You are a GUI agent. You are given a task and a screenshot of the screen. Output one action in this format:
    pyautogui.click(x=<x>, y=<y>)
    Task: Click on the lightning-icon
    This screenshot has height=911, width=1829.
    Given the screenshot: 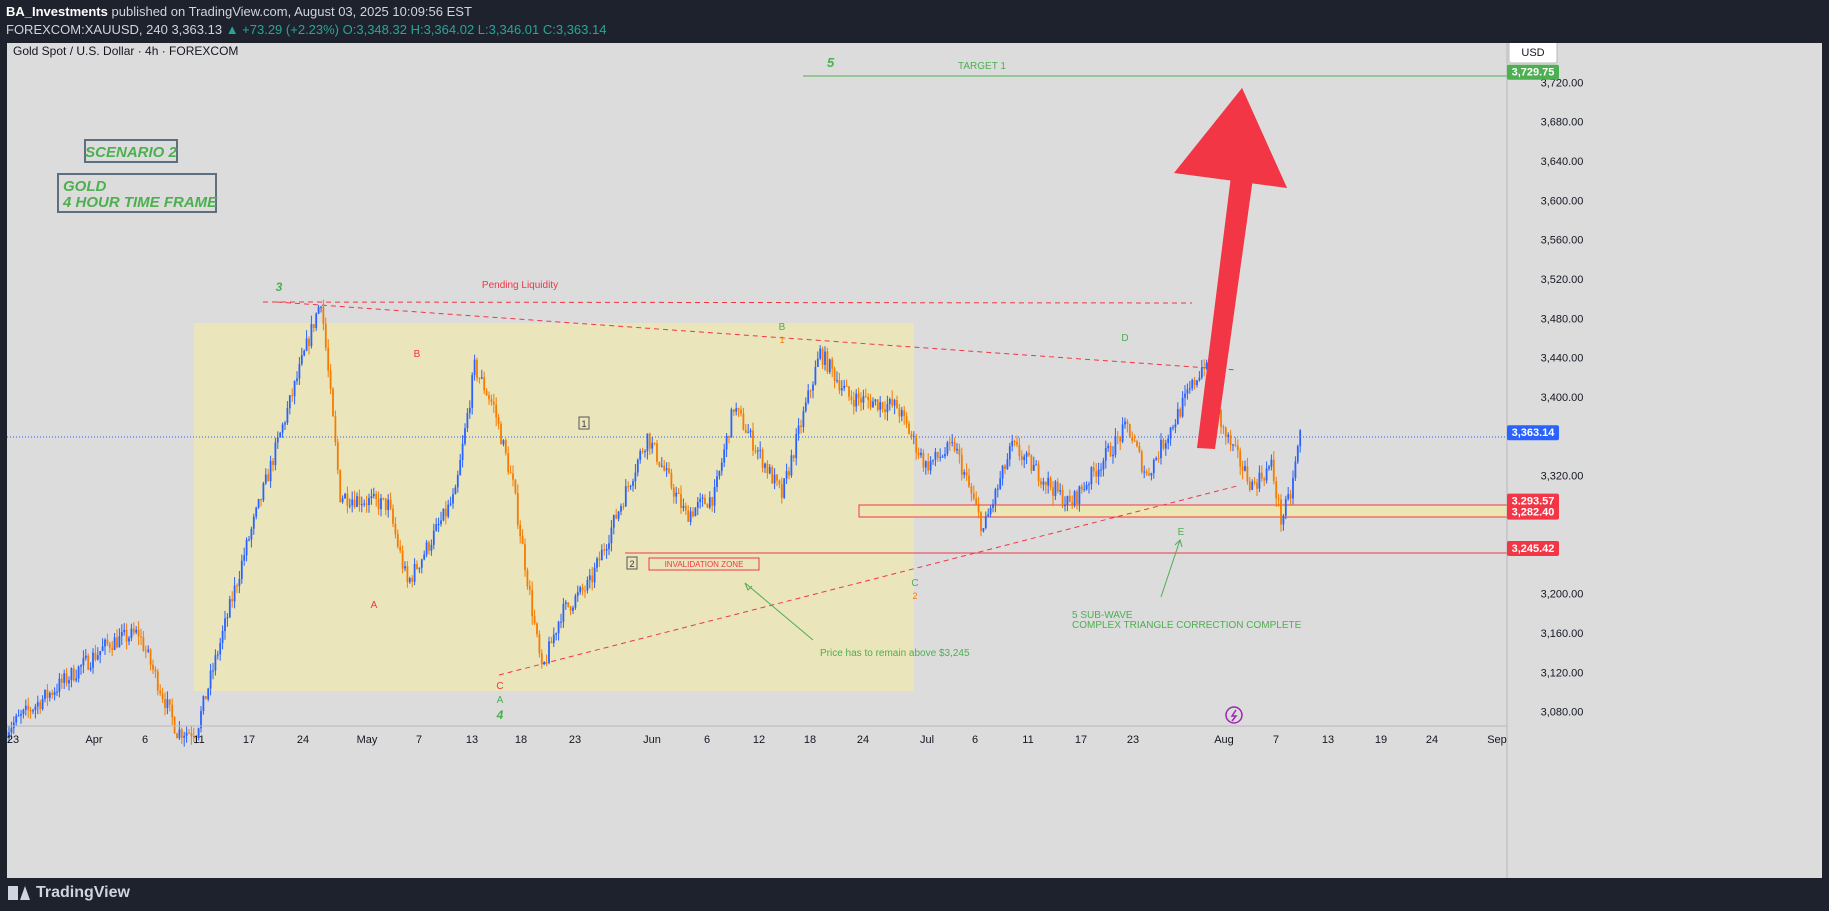 What is the action you would take?
    pyautogui.click(x=1234, y=715)
    